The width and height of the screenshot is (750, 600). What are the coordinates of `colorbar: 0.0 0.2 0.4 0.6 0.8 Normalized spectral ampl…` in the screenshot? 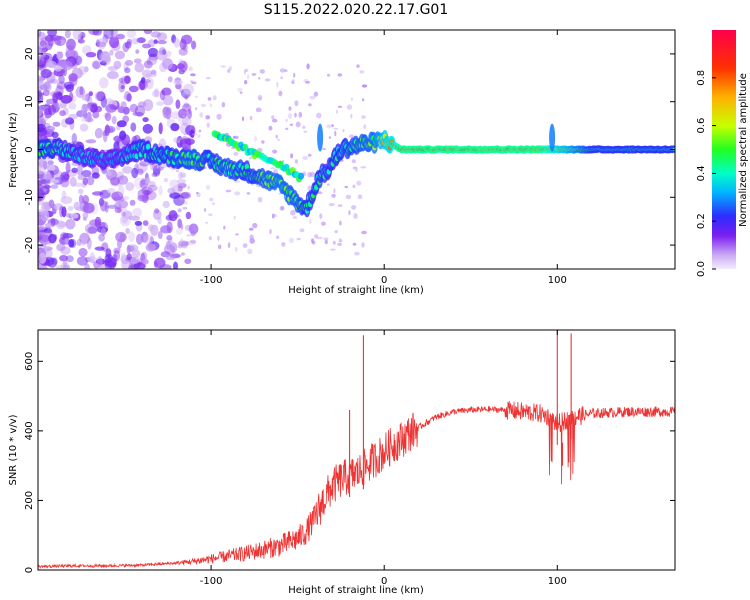 It's located at (722, 153).